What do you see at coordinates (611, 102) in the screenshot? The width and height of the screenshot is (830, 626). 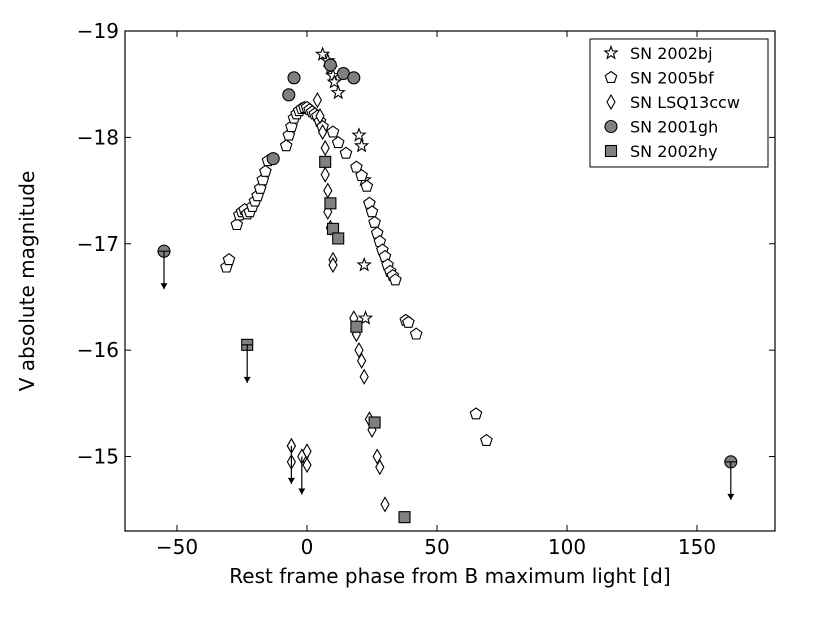 I see `legend-marker-sn-lsq13ccw` at bounding box center [611, 102].